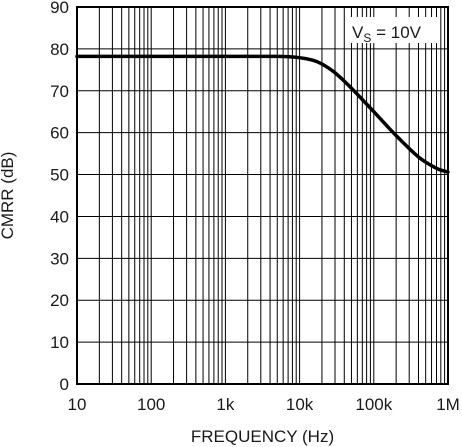 The width and height of the screenshot is (462, 447). Describe the element at coordinates (59, 8) in the screenshot. I see `y-tick-label: 90` at that location.